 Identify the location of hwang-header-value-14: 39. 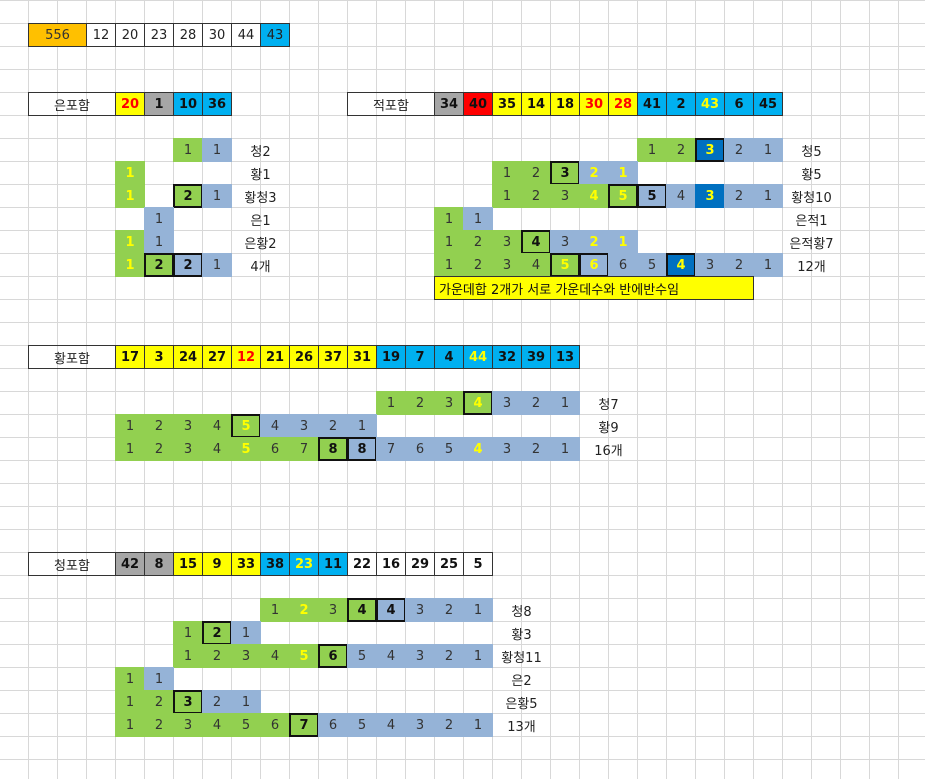
(536, 357).